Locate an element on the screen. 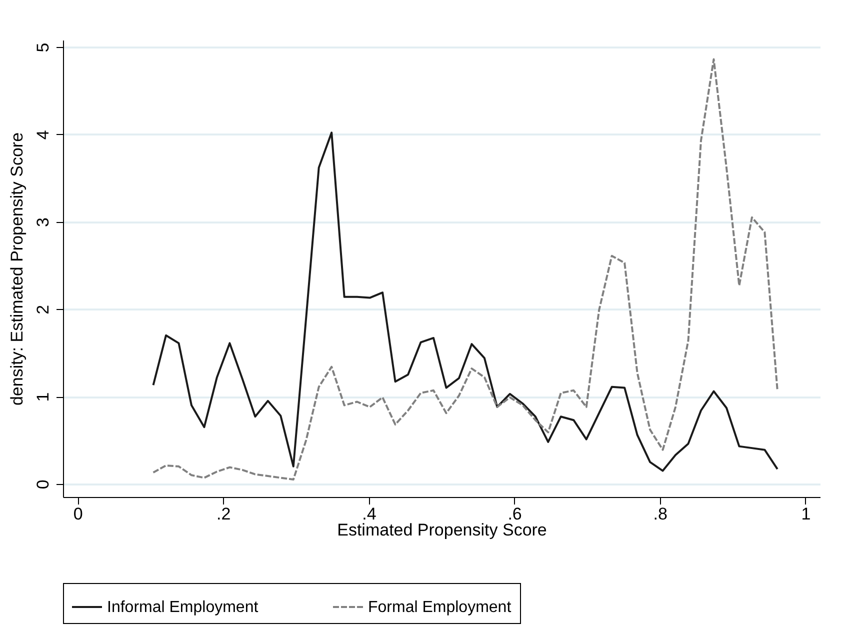 The height and width of the screenshot is (630, 860). y-tick-label: 4 is located at coordinates (43, 135).